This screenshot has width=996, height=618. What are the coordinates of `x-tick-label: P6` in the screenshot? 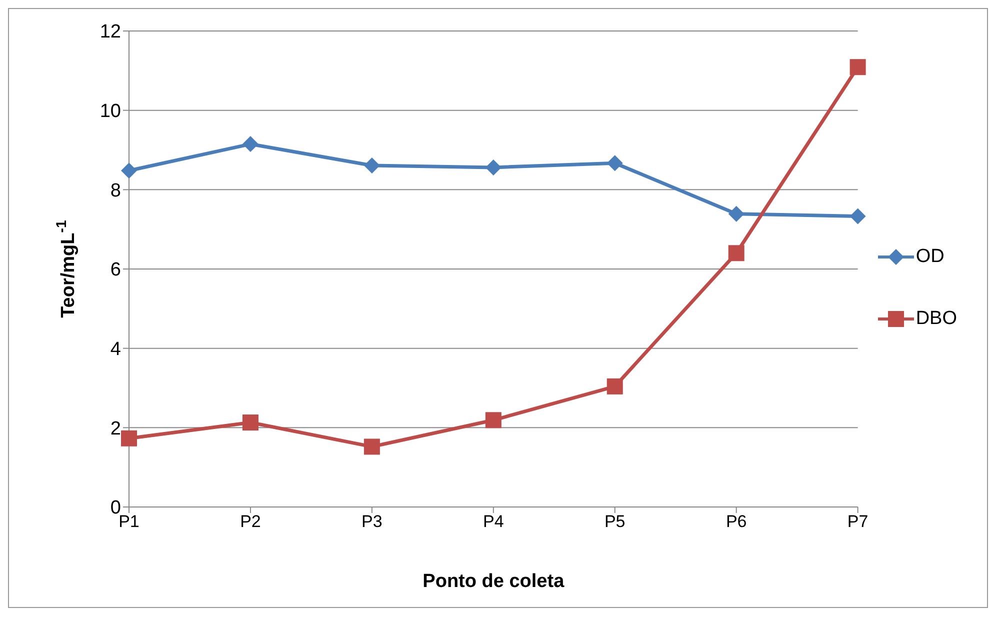 It's located at (736, 522).